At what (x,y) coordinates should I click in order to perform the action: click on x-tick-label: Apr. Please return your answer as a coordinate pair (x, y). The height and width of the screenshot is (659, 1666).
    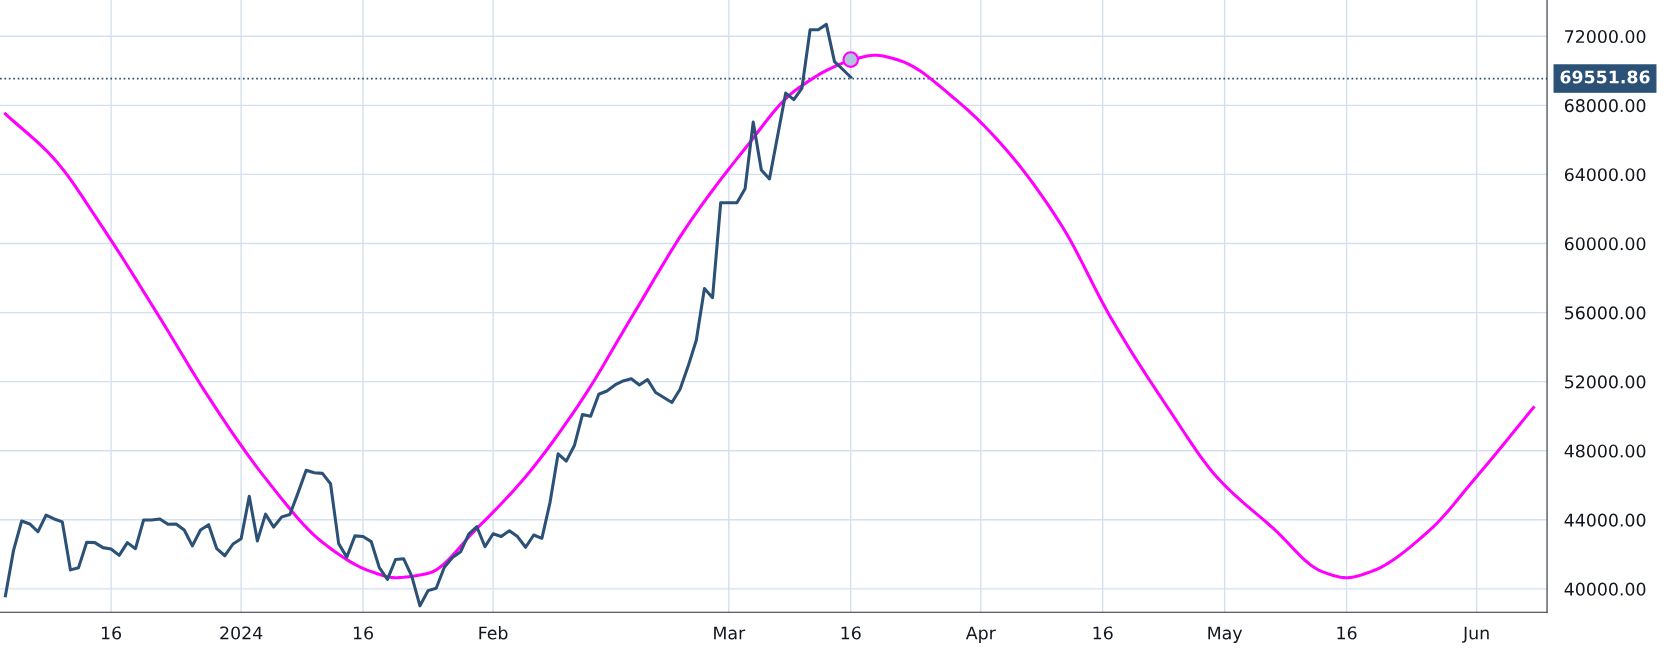
    Looking at the image, I should click on (980, 634).